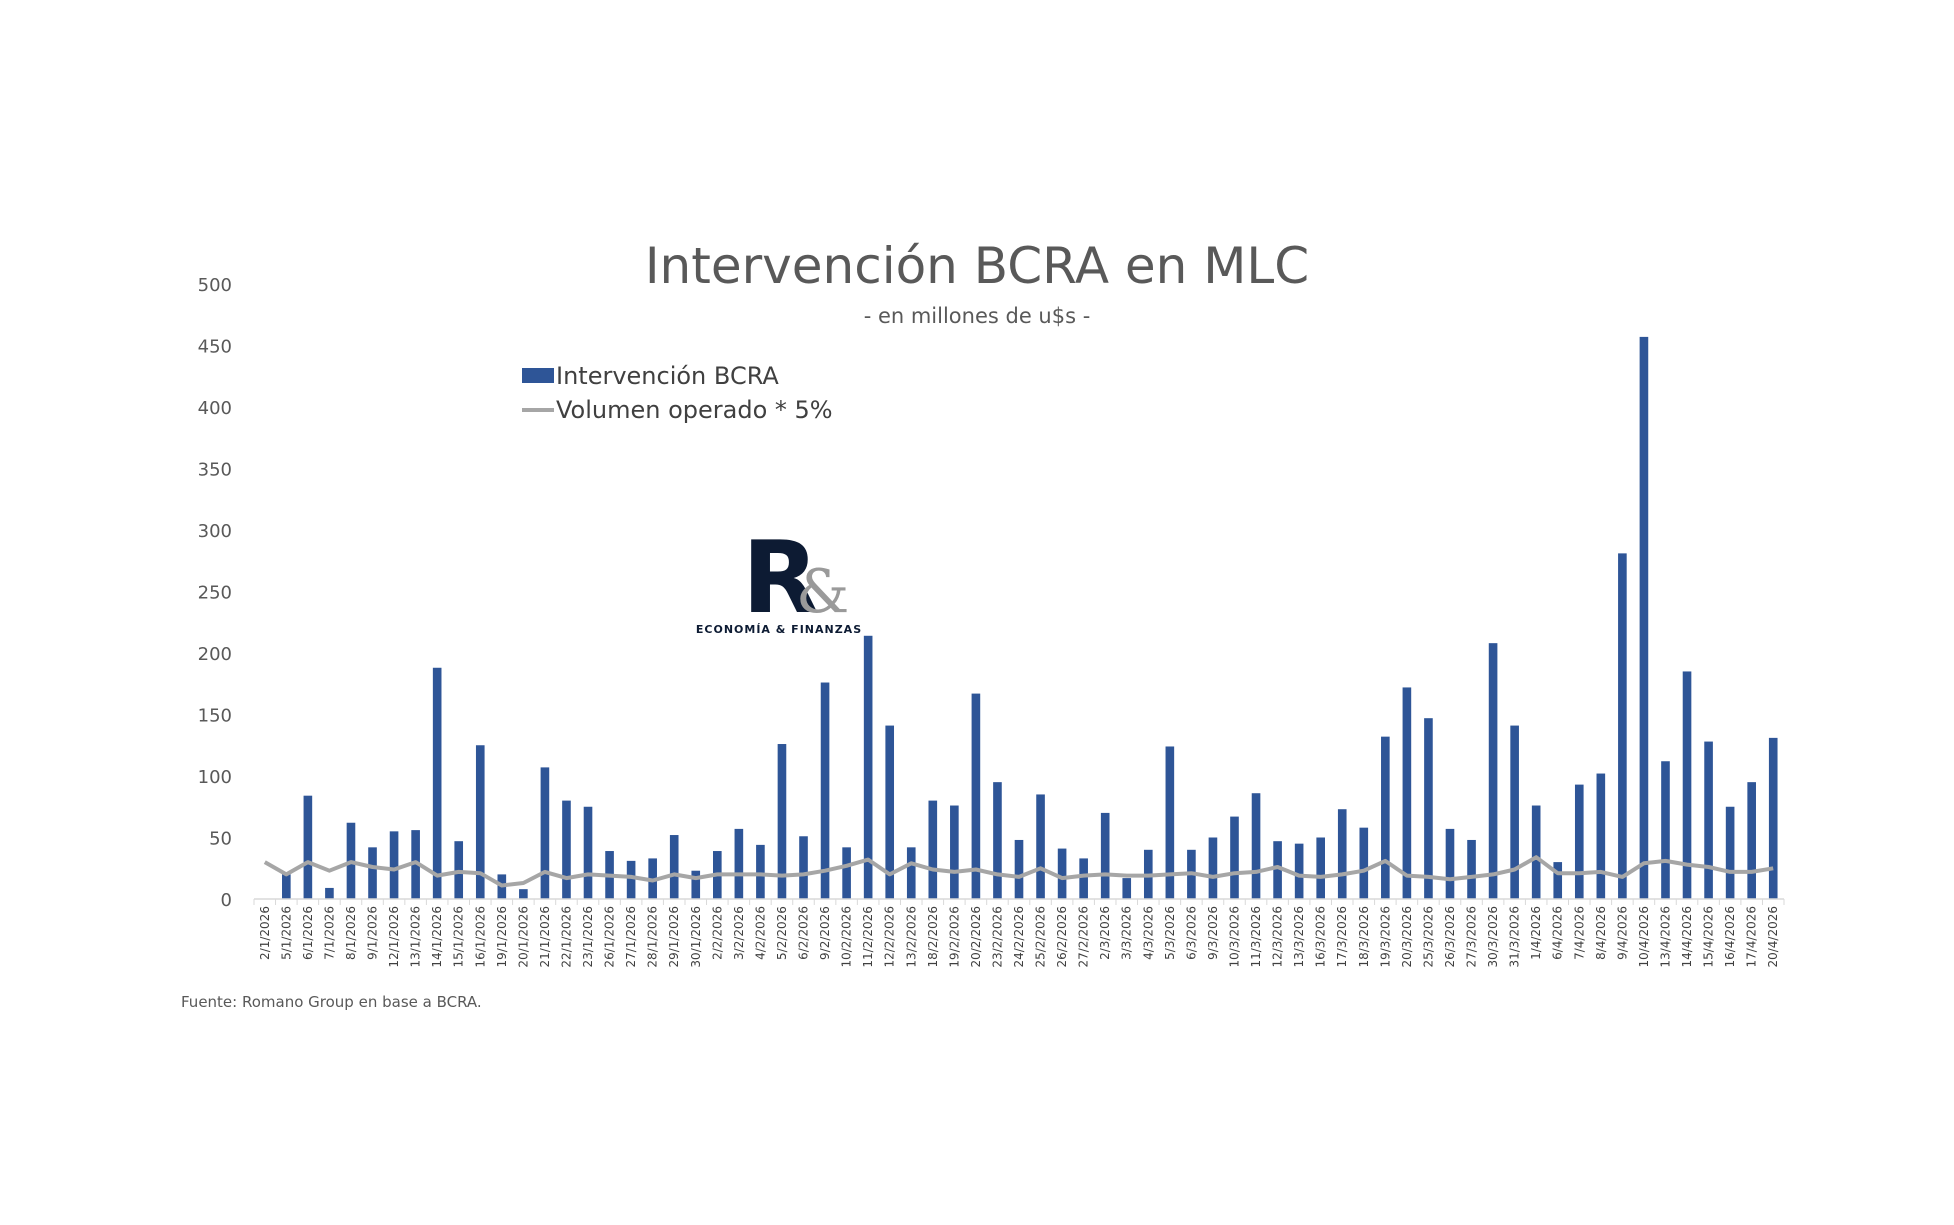  I want to click on legend: Intervención BCRA Volumen operado * 5%, so click(677, 393).